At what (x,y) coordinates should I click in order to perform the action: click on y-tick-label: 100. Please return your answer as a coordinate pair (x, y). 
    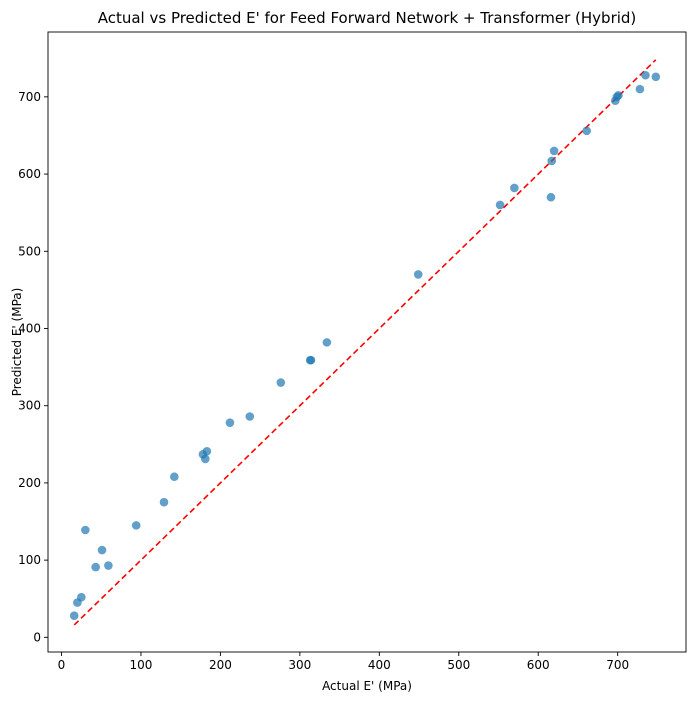
    Looking at the image, I should click on (29, 560).